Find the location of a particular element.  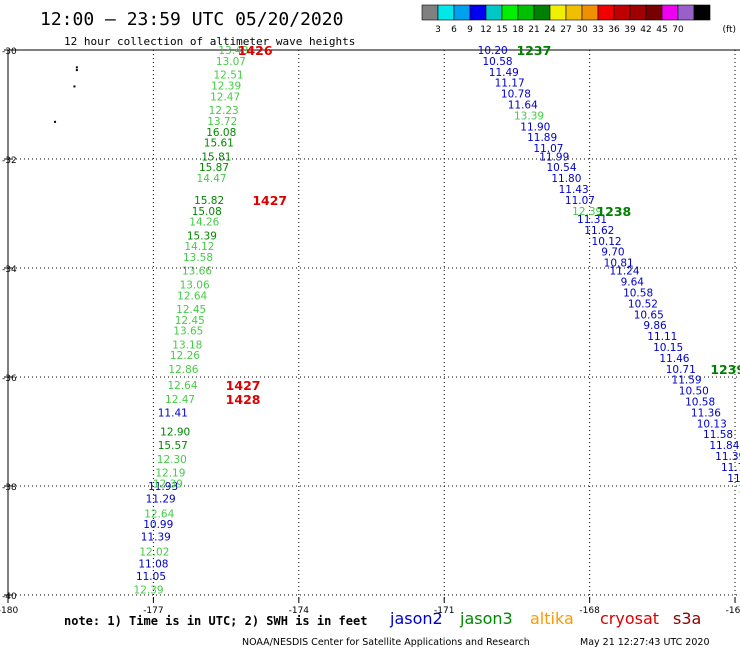

data-point-label: 15.57 is located at coordinates (173, 446).